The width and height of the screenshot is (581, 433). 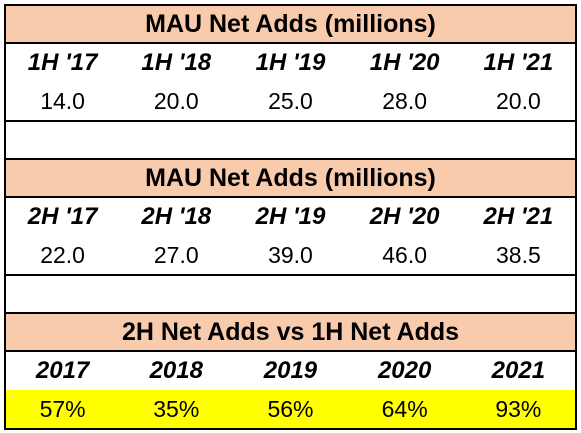 What do you see at coordinates (61, 216) in the screenshot?
I see `period-header: 2H '17` at bounding box center [61, 216].